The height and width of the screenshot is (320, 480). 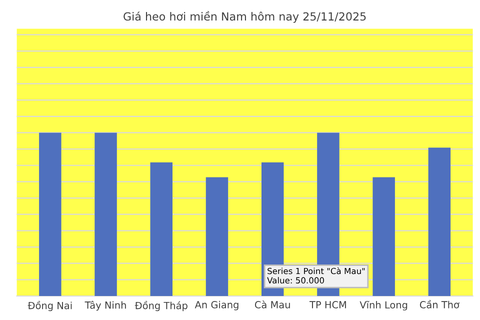 I want to click on x-tick-label: Cà Mau, so click(x=272, y=304).